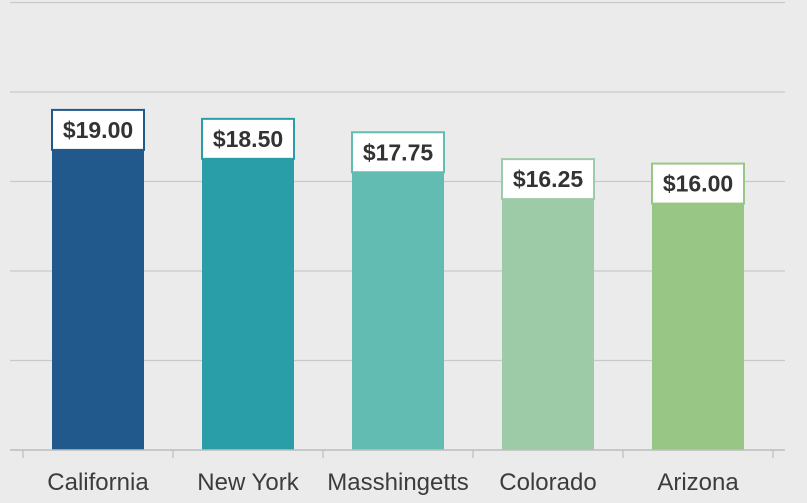 This screenshot has height=503, width=807. What do you see at coordinates (98, 482) in the screenshot?
I see `x-tick-label: California` at bounding box center [98, 482].